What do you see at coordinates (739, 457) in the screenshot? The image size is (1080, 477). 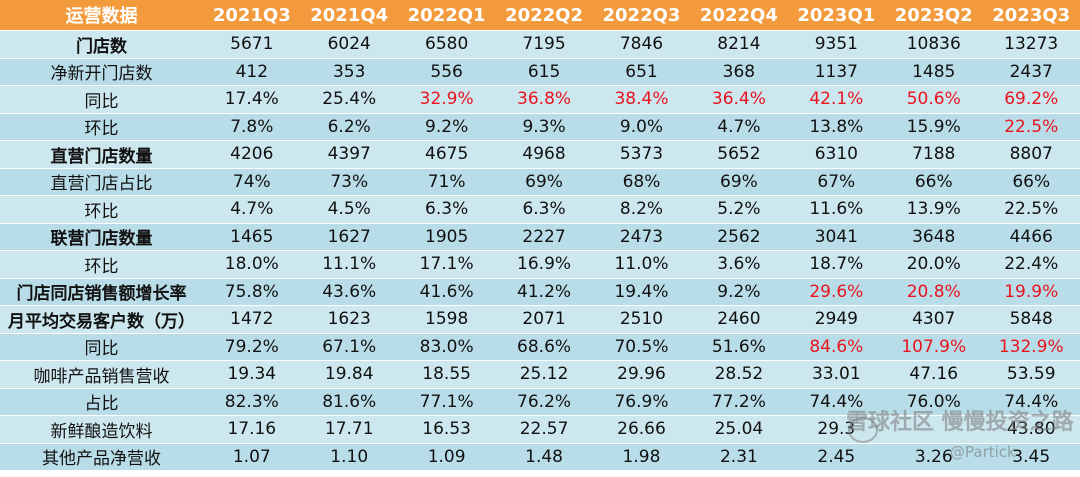 I see `table-cell: 2.31` at bounding box center [739, 457].